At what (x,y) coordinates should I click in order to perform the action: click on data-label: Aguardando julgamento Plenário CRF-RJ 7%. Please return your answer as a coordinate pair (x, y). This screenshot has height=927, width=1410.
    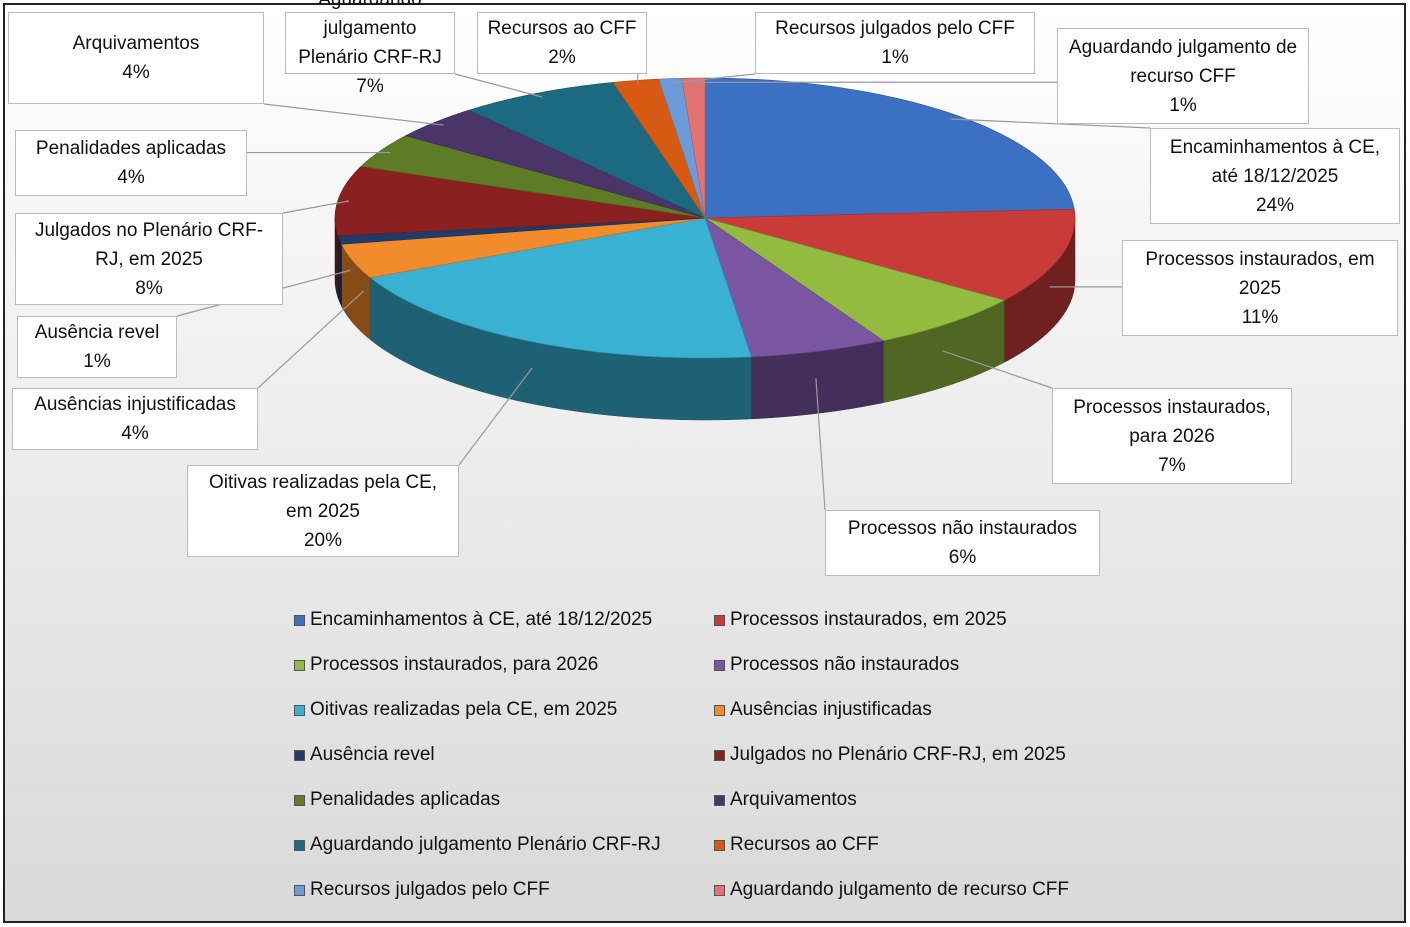
    Looking at the image, I should click on (370, 48).